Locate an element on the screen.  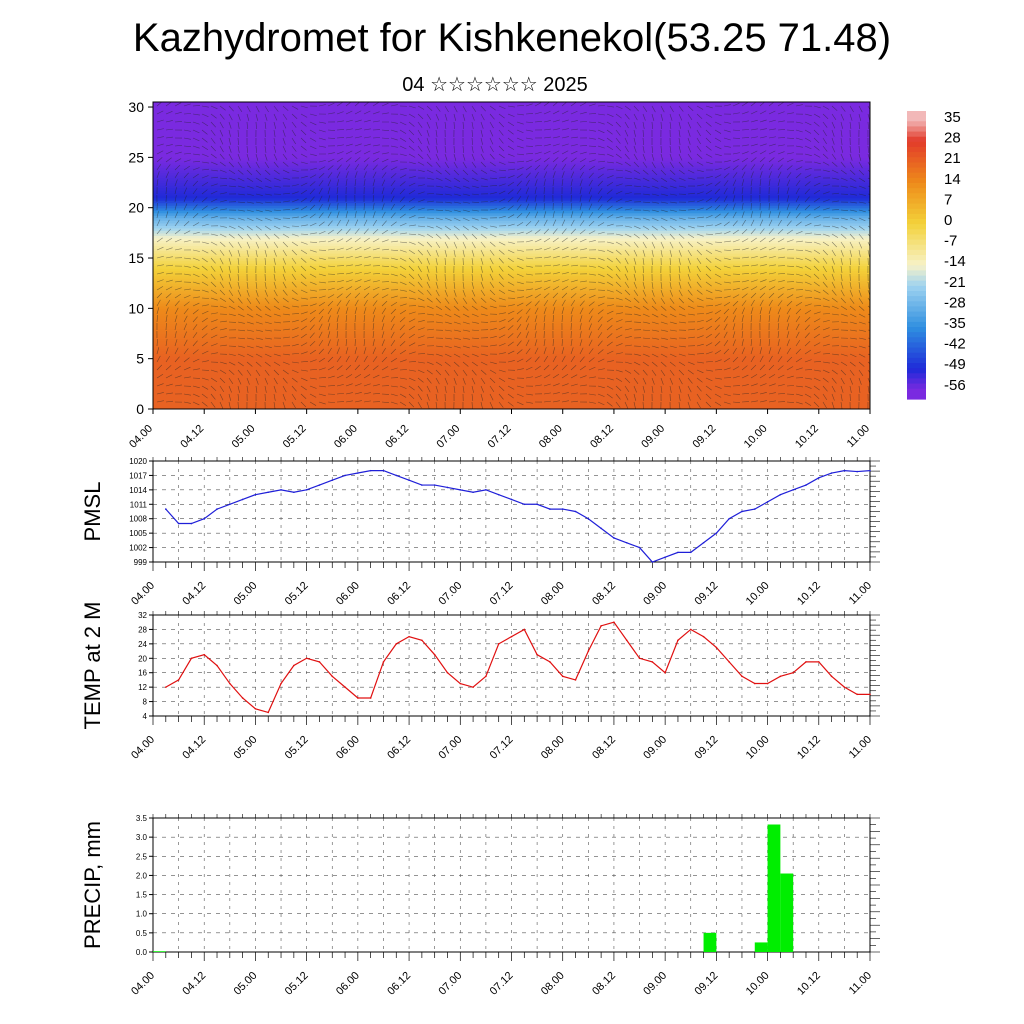
heatmap-x-tick-label: 08.00 is located at coordinates (551, 437).